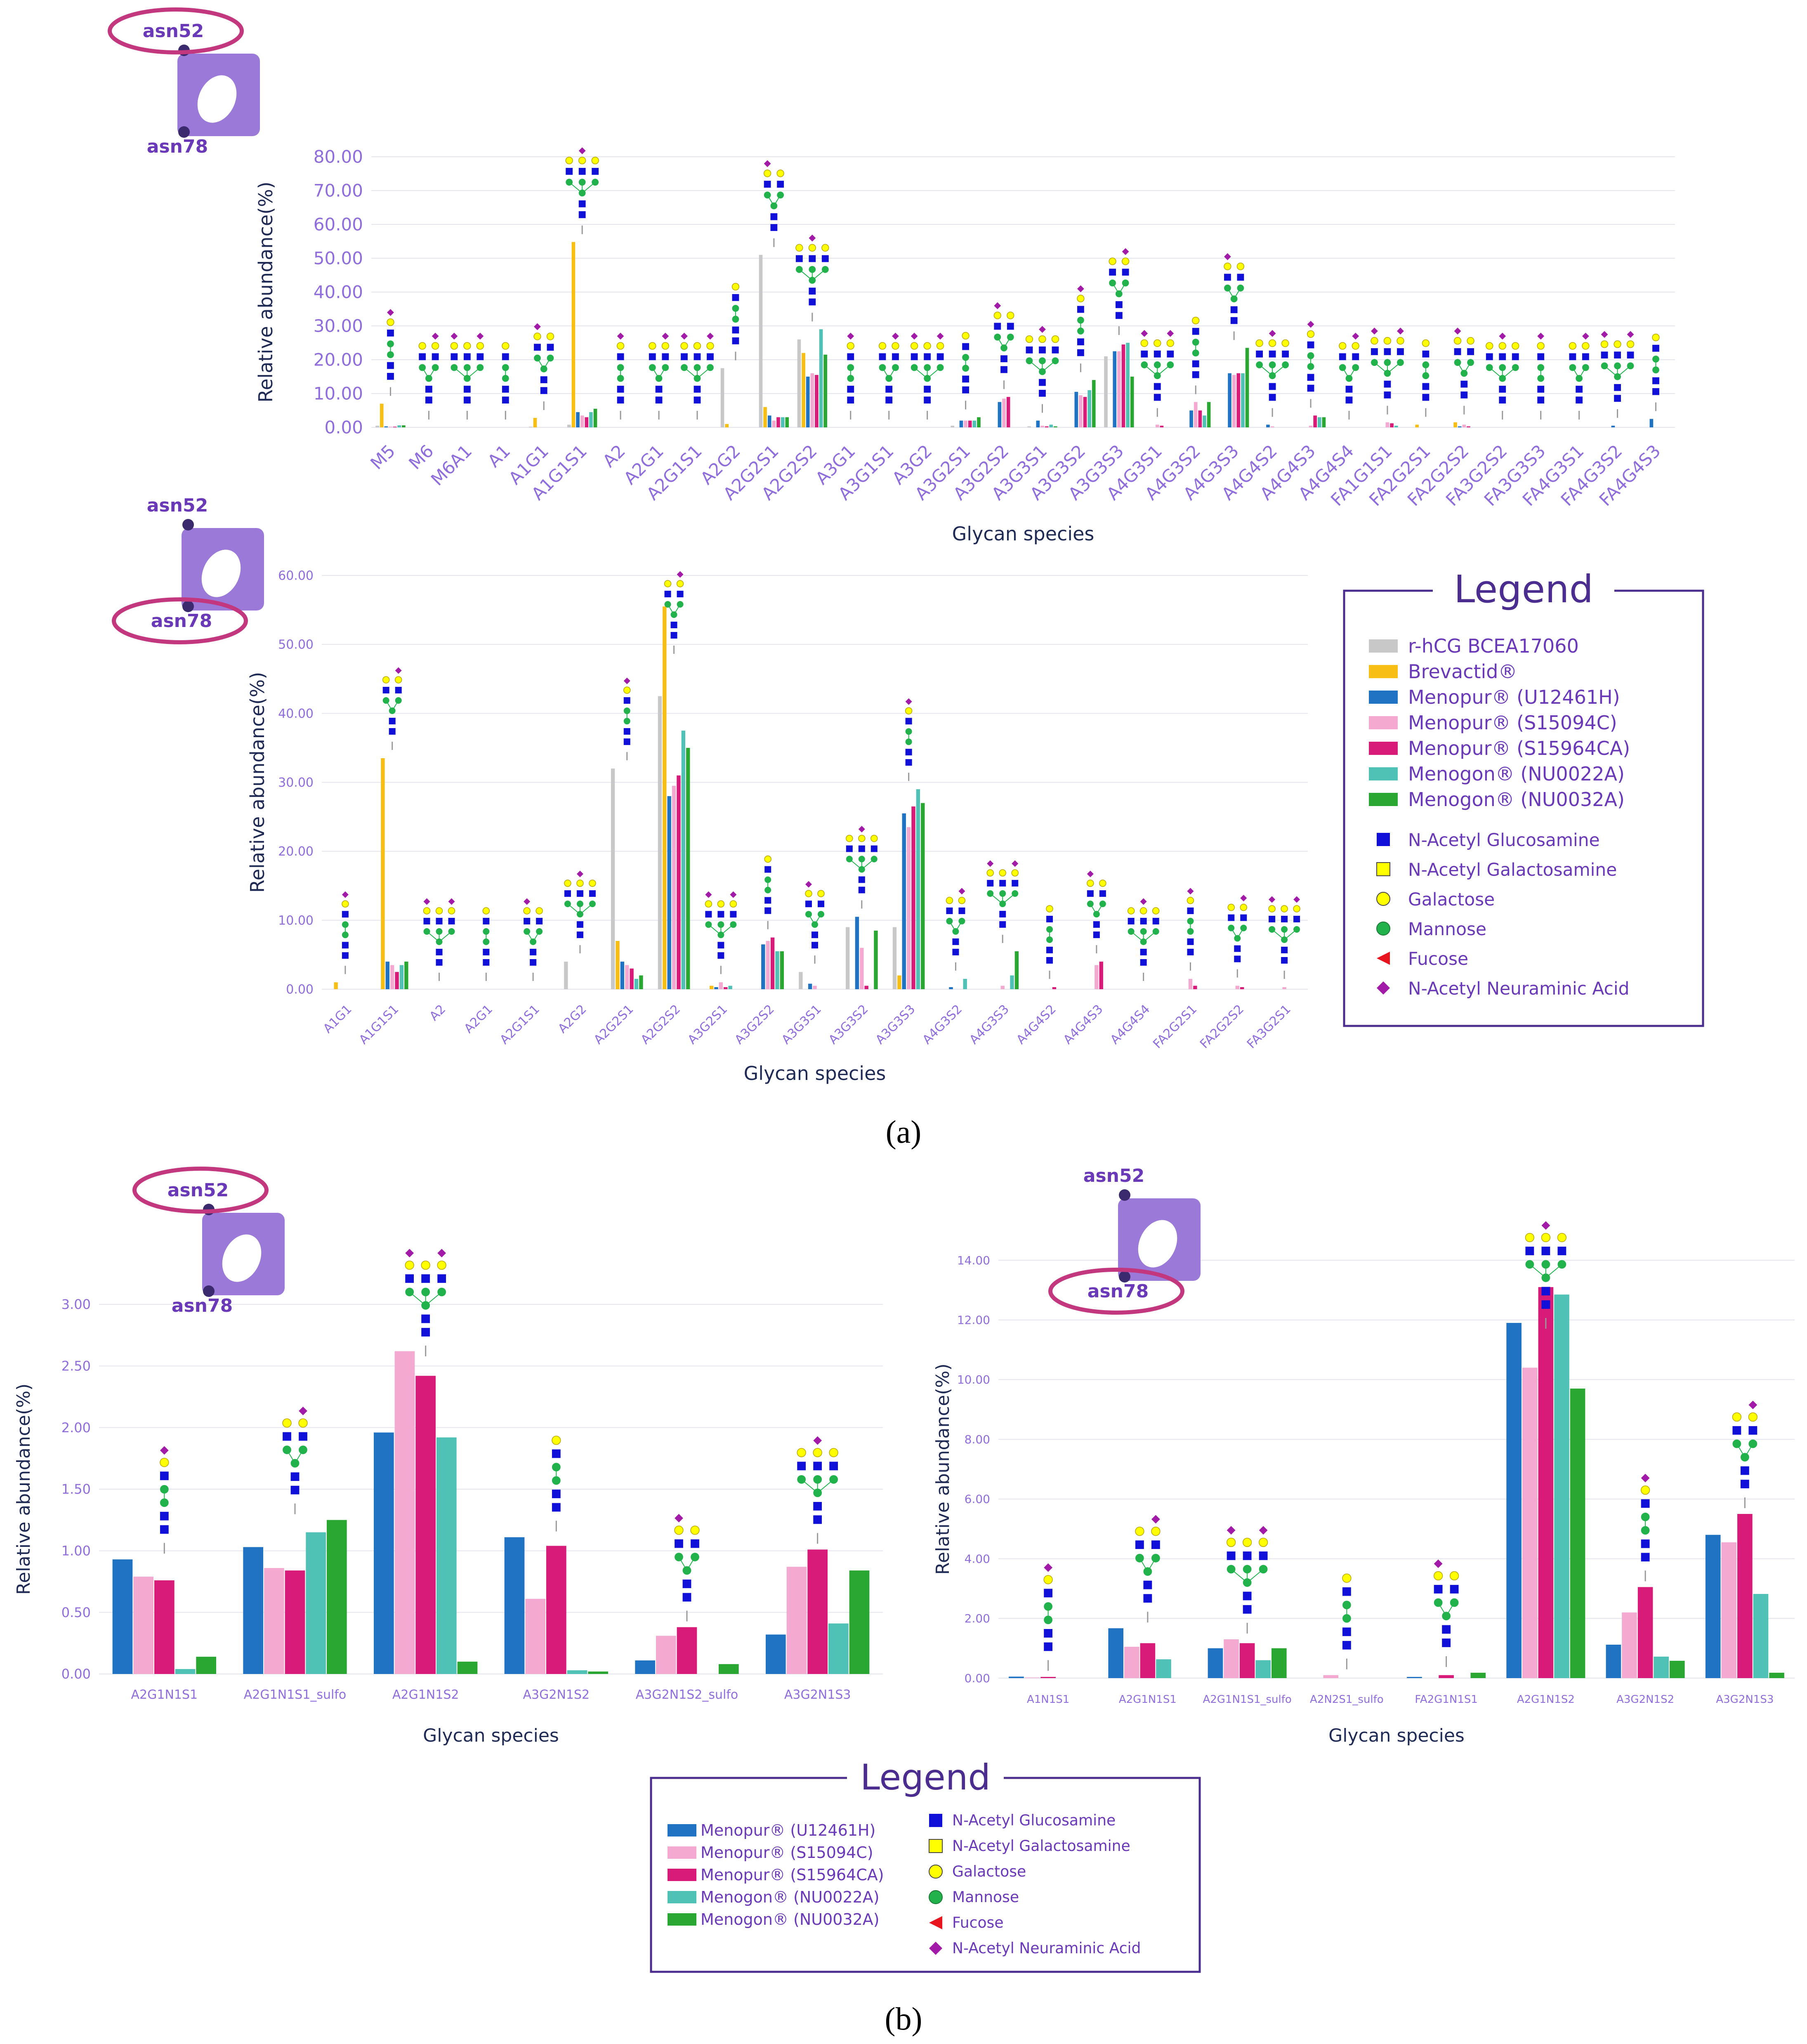 The height and width of the screenshot is (2044, 1807). What do you see at coordinates (977, 1439) in the screenshot?
I see `y-tick-label: 8.00` at bounding box center [977, 1439].